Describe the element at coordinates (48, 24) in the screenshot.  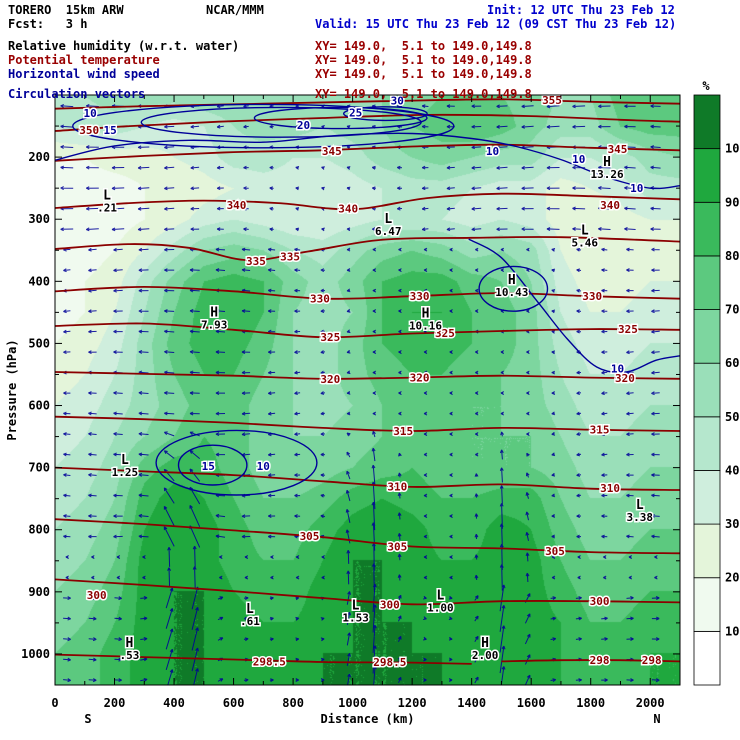
I see `forecast-hour: Fcst: 3 h` at that location.